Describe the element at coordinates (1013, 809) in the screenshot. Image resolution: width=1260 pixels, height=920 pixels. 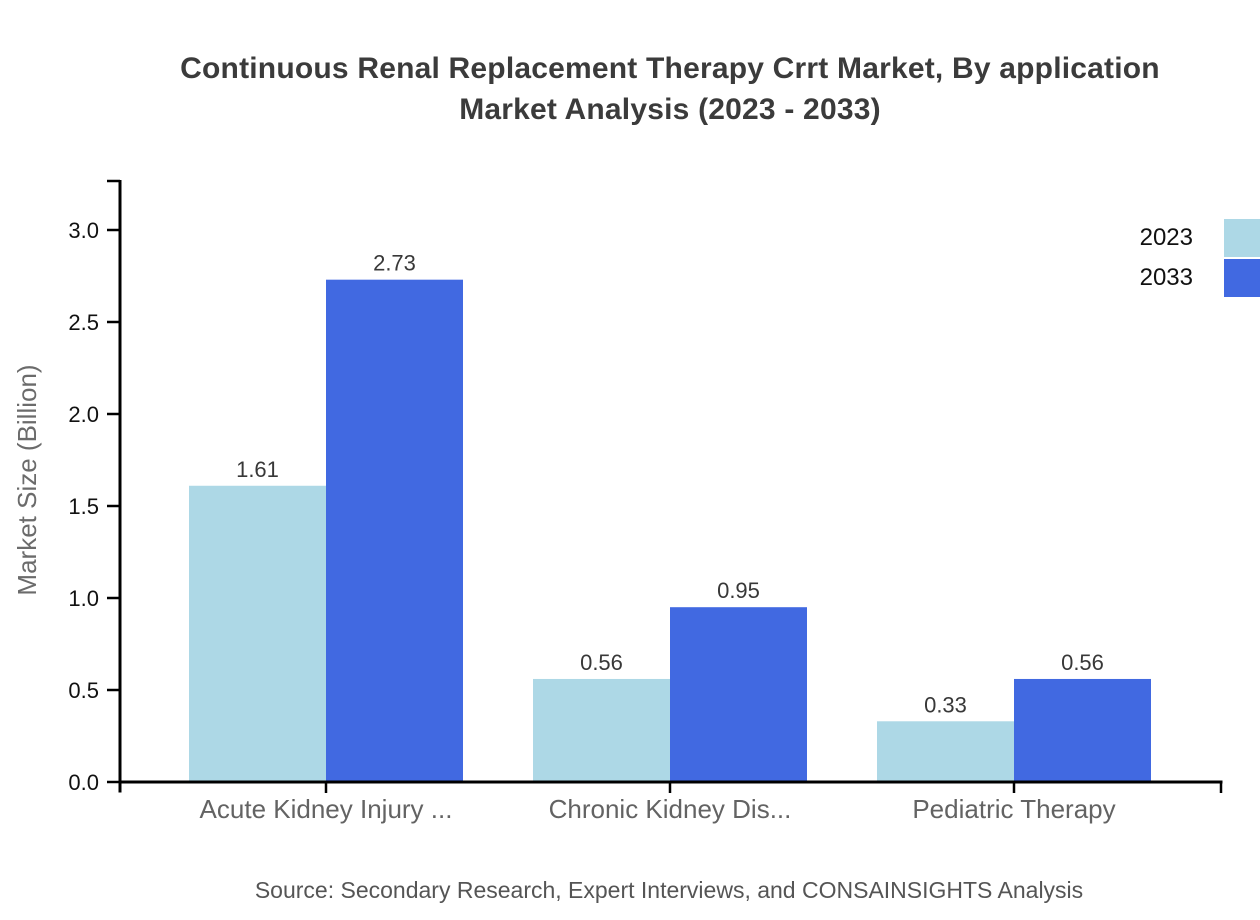
I see `category-label-2: Pediatric Therapy` at that location.